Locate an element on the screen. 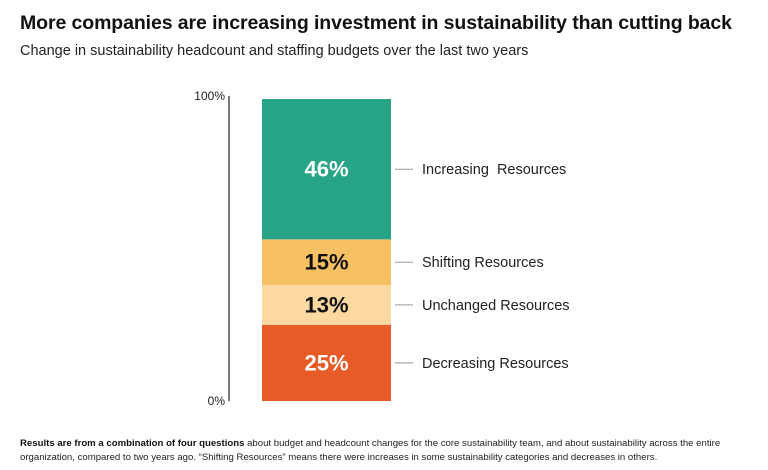  segment-name-unchanged-resources: Unchanged Resources is located at coordinates (496, 306).